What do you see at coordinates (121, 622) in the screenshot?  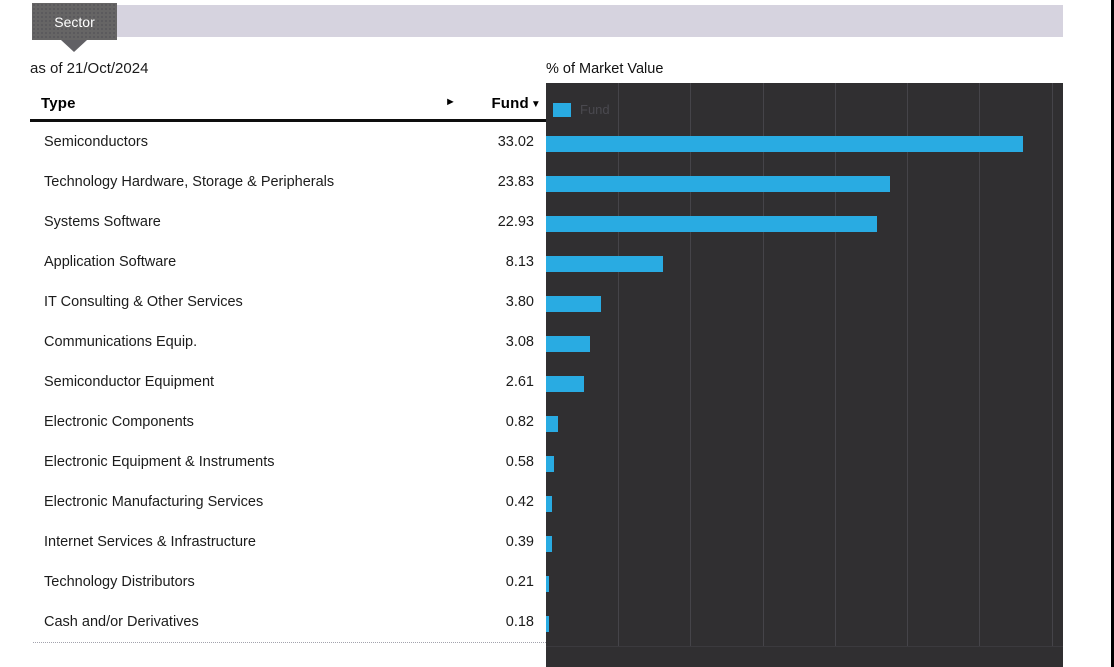 I see `row-type-label: Cash and/or Derivatives` at bounding box center [121, 622].